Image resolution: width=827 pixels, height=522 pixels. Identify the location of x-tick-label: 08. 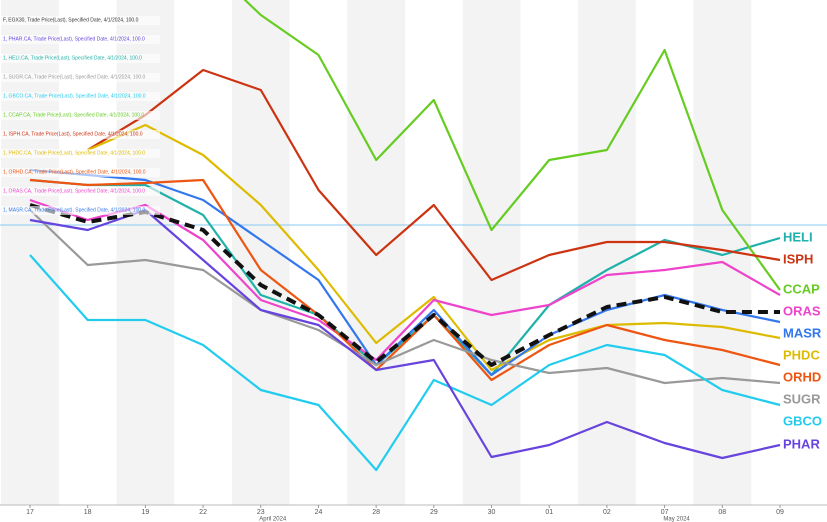
(722, 512).